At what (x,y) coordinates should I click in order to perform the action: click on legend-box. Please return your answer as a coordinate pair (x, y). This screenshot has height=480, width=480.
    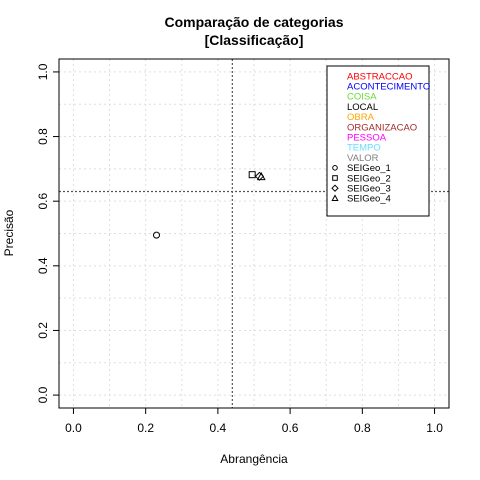
    Looking at the image, I should click on (378, 141).